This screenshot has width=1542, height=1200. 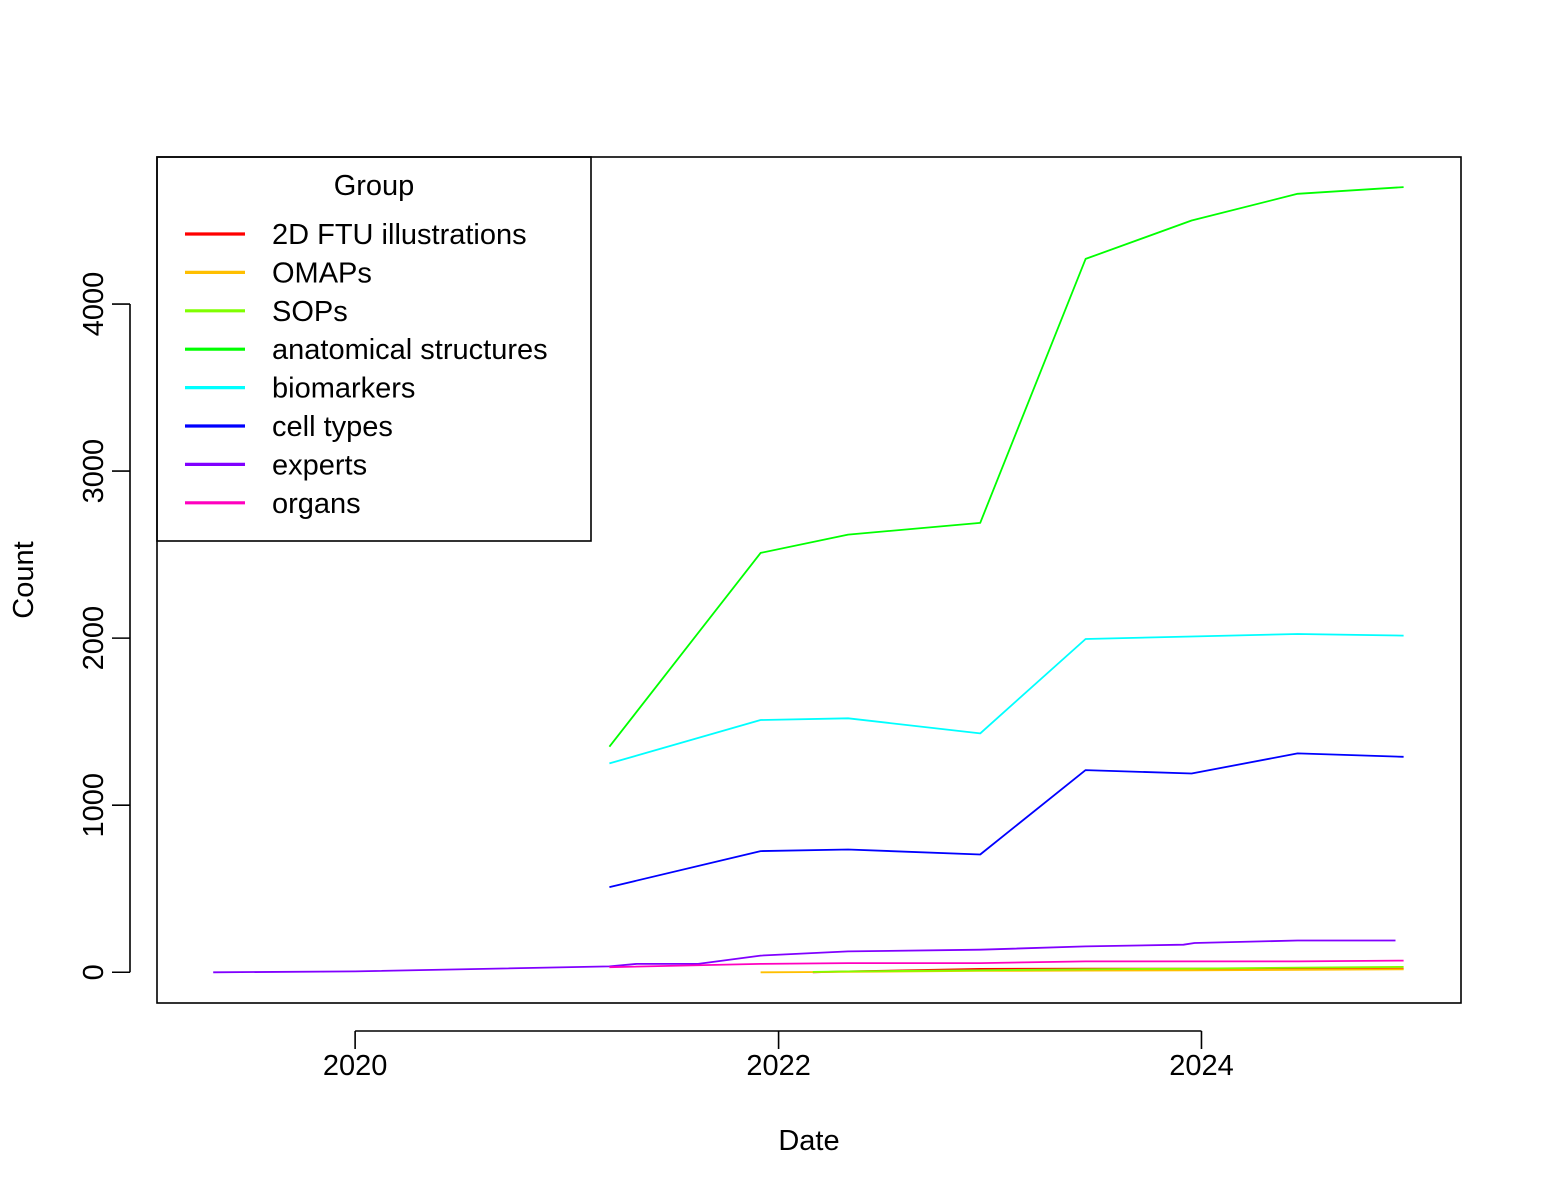 What do you see at coordinates (332, 427) in the screenshot?
I see `legend-label-cell-types: cell types` at bounding box center [332, 427].